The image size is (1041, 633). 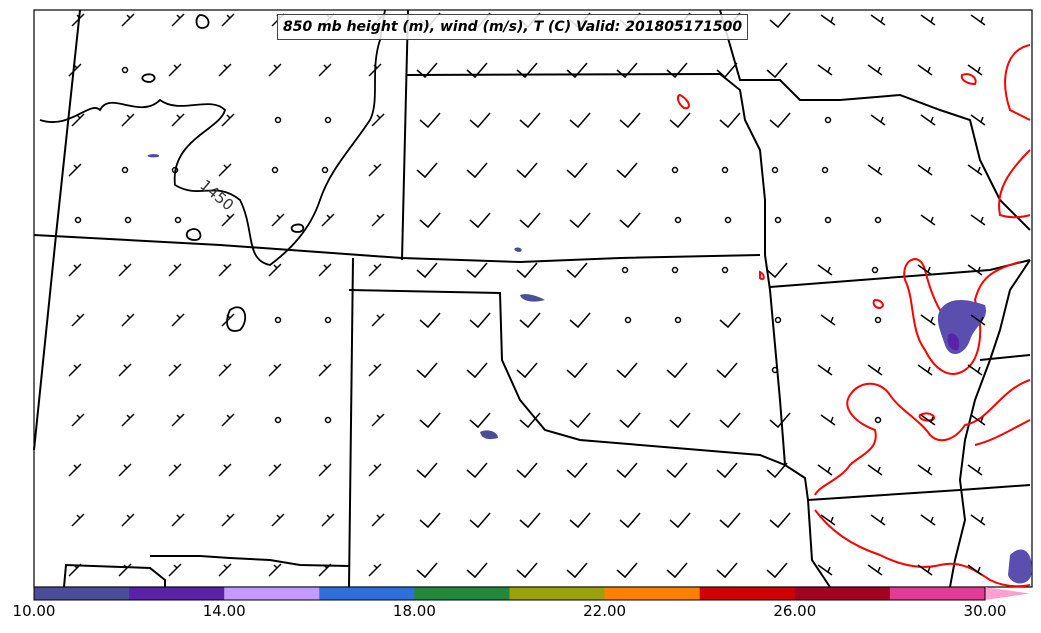 What do you see at coordinates (414, 611) in the screenshot?
I see `colorbar-tick-label: 18.00` at bounding box center [414, 611].